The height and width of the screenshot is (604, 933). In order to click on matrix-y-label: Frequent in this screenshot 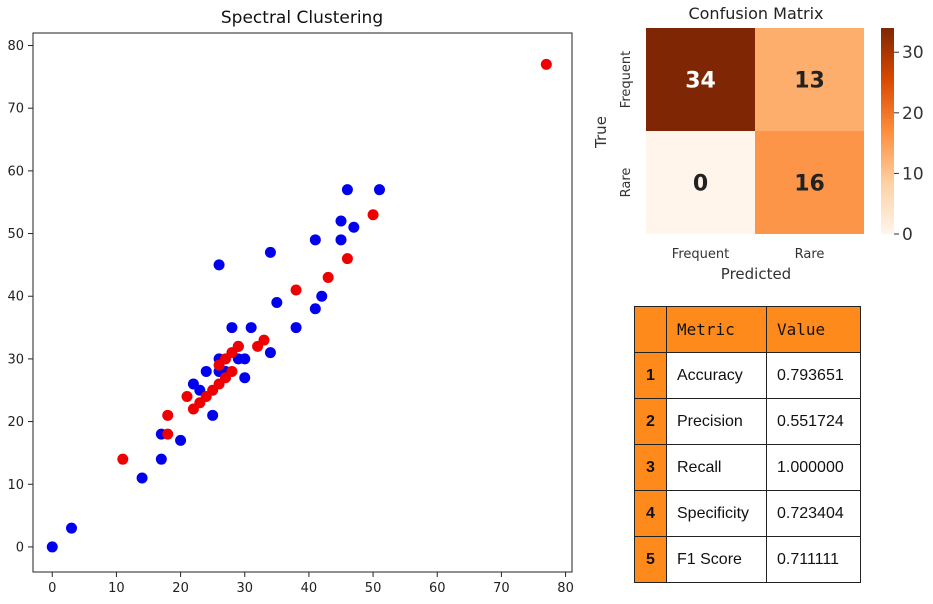, I will do `click(626, 79)`.